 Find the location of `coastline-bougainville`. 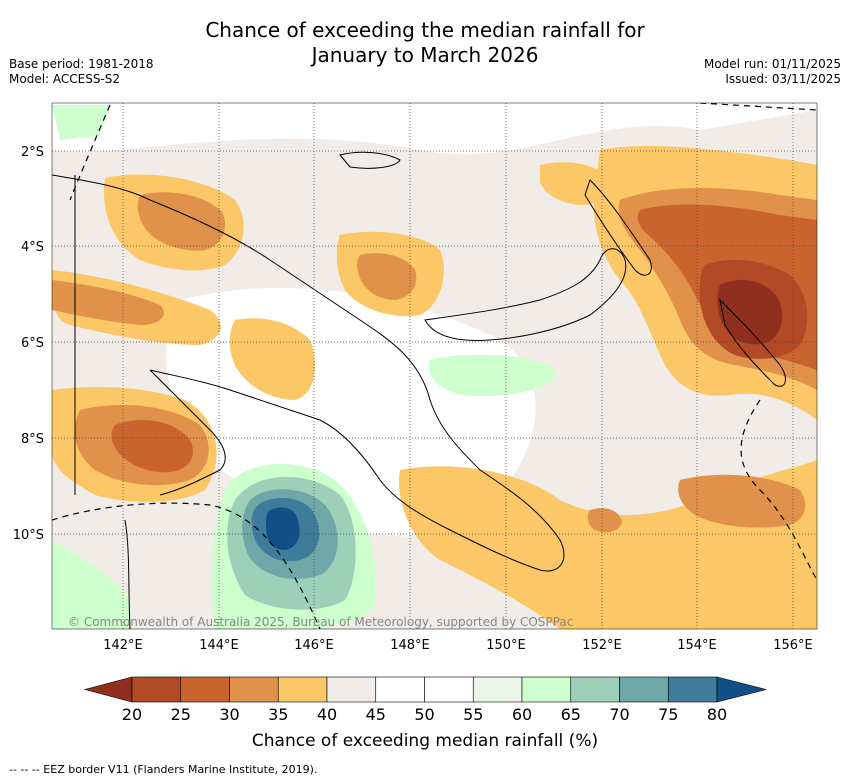

coastline-bougainville is located at coordinates (752, 342).